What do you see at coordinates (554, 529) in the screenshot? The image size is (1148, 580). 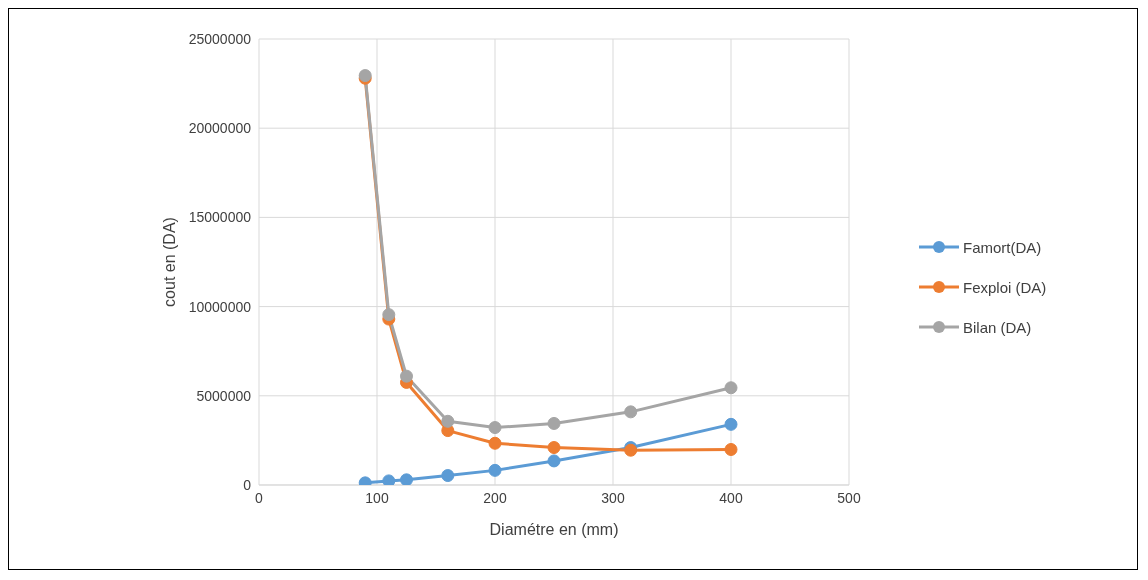 I see `x-axis-title: Diamétre en (mm)` at bounding box center [554, 529].